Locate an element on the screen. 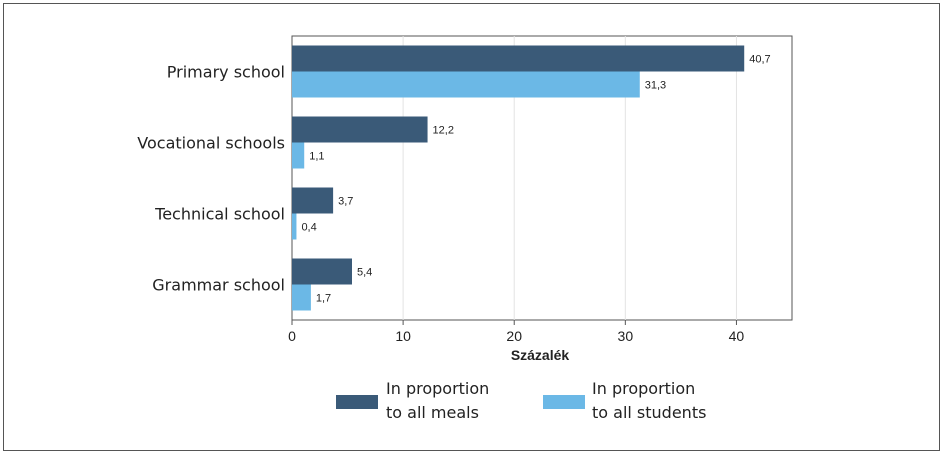  bar-s0-c3 is located at coordinates (322, 271).